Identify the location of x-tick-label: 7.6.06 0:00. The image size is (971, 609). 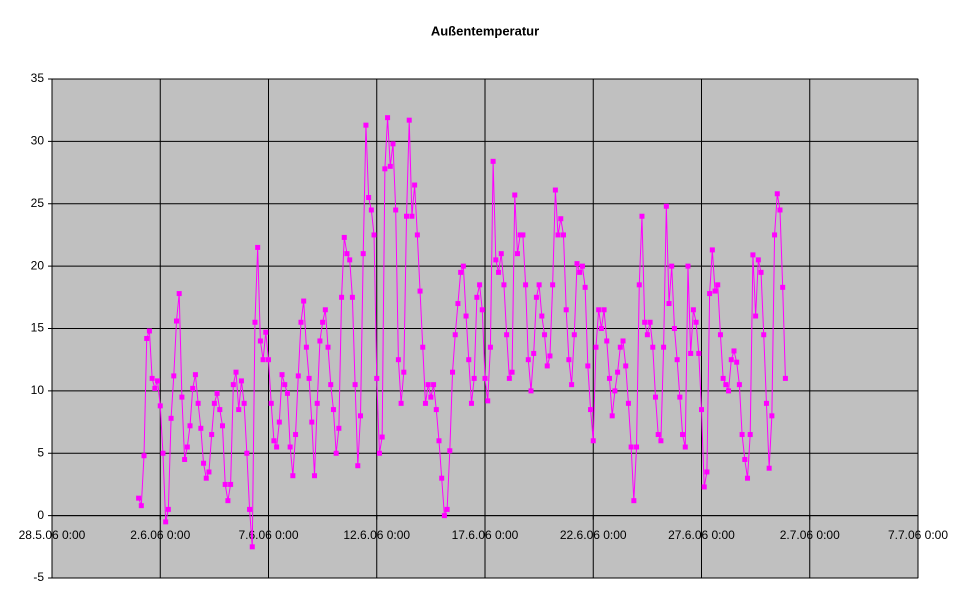
(268, 535).